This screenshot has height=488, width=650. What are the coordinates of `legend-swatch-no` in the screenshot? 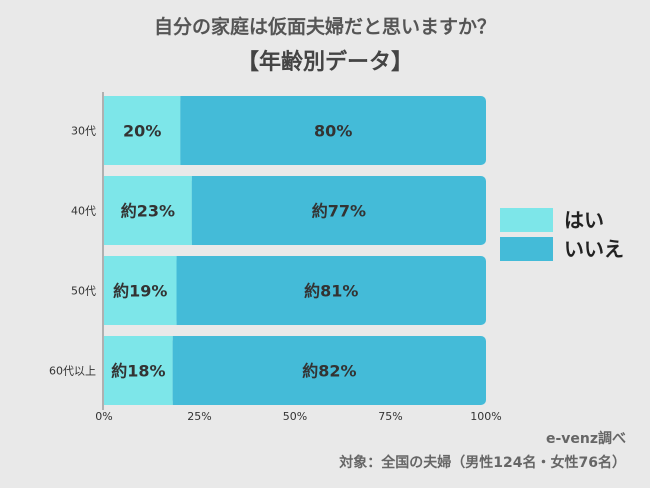 It's located at (526, 249).